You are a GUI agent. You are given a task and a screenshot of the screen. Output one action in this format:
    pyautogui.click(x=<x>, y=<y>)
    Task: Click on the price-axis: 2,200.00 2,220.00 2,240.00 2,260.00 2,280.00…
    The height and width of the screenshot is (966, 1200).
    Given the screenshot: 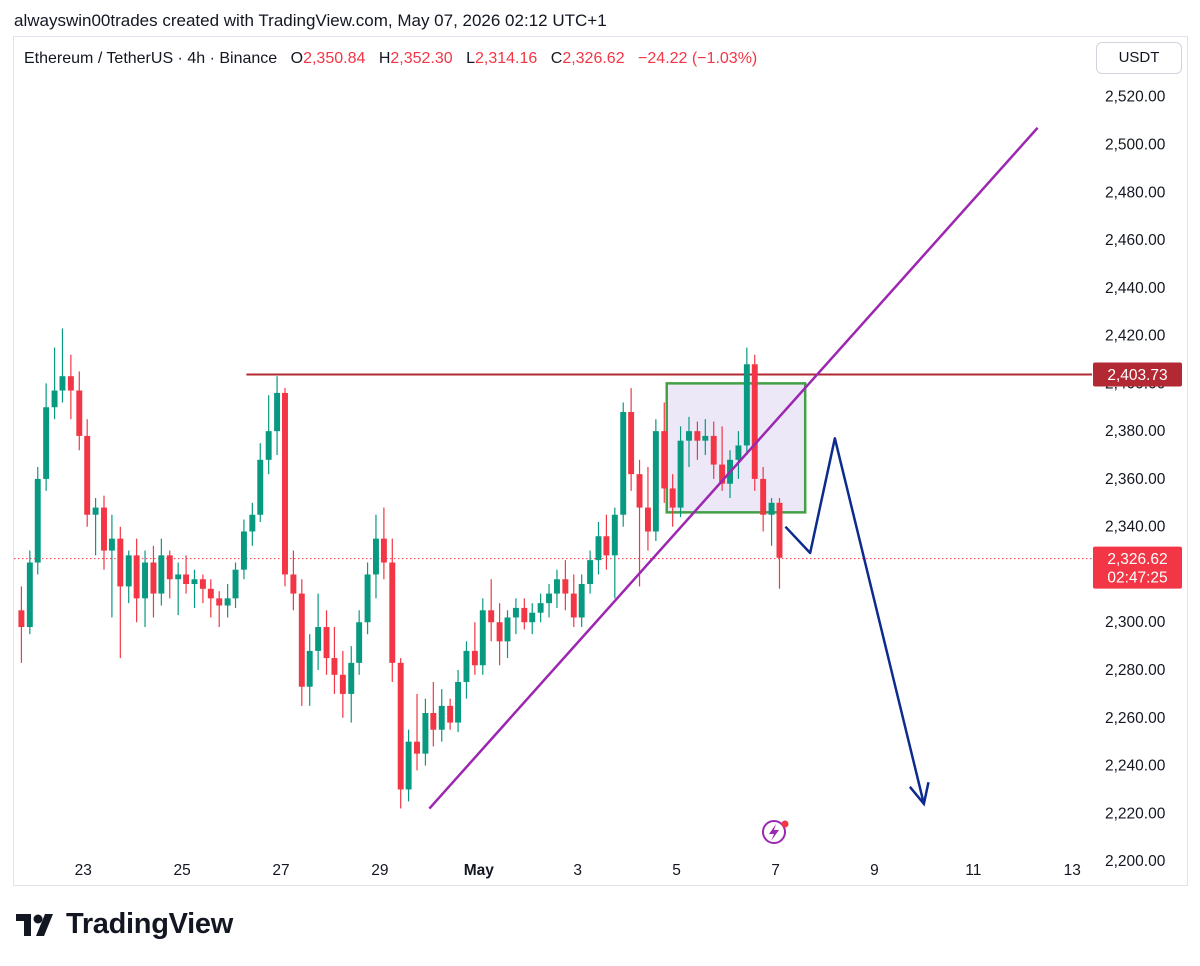 What is the action you would take?
    pyautogui.click(x=1135, y=455)
    